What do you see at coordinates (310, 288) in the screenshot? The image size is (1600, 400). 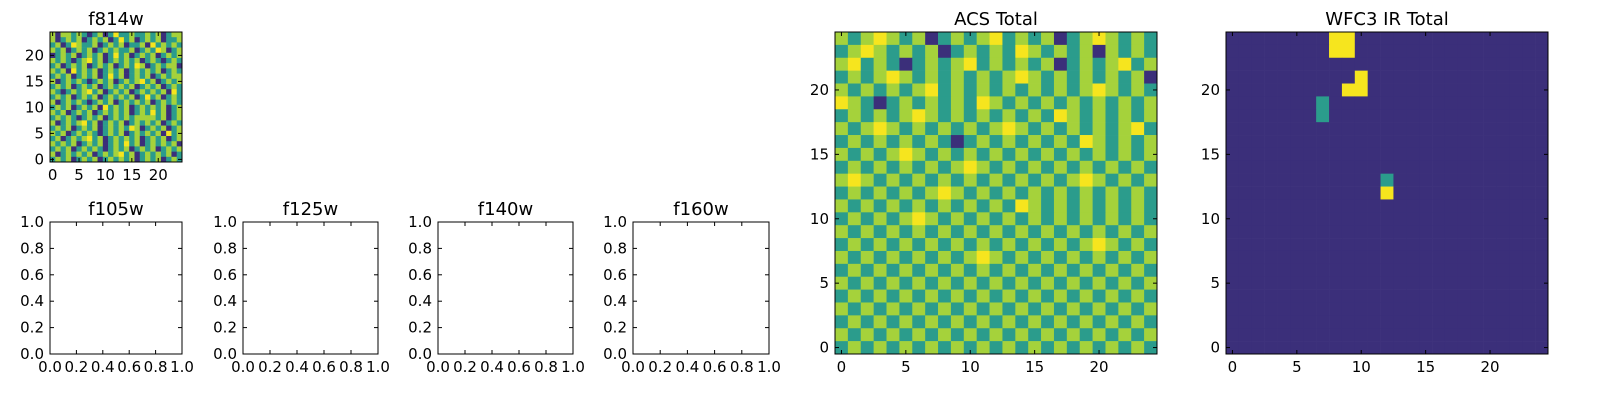 I see `plot-area` at bounding box center [310, 288].